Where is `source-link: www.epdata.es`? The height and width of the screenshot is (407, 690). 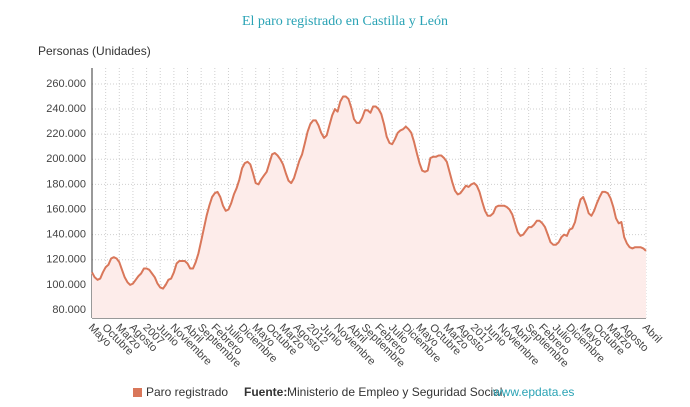 source-link: www.epdata.es is located at coordinates (533, 392).